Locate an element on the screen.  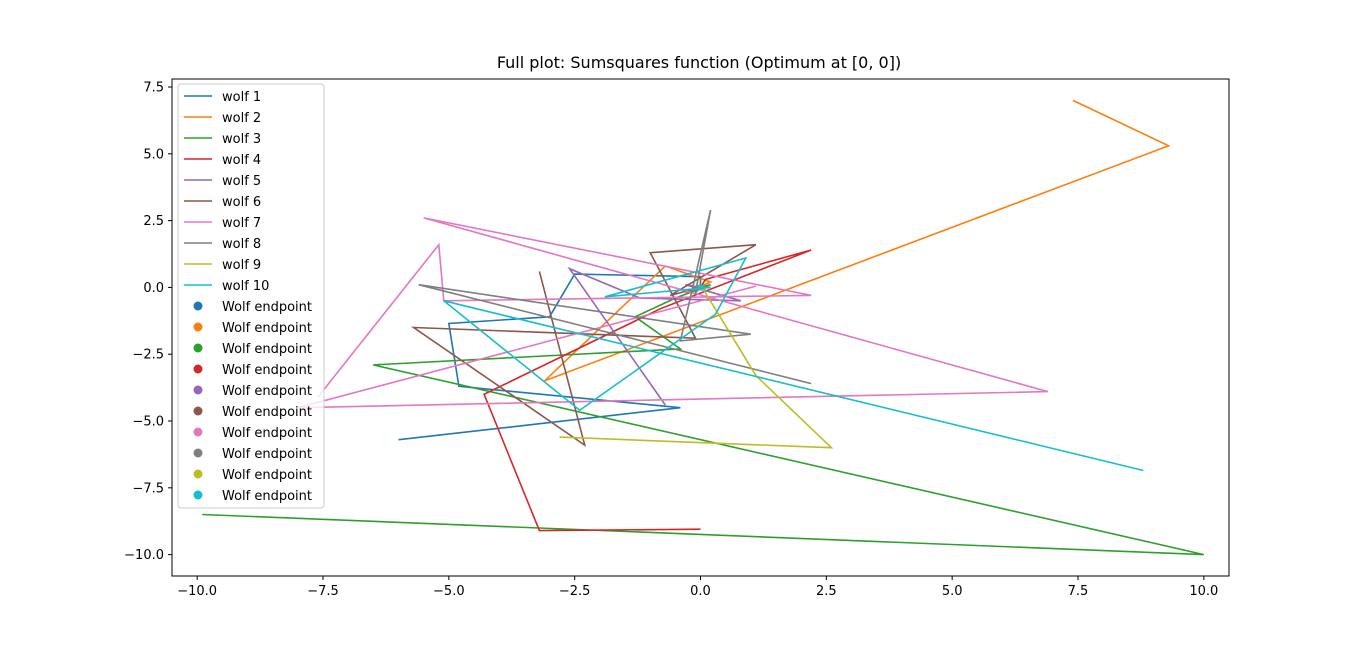
x-tick-label: −2.5 is located at coordinates (575, 591).